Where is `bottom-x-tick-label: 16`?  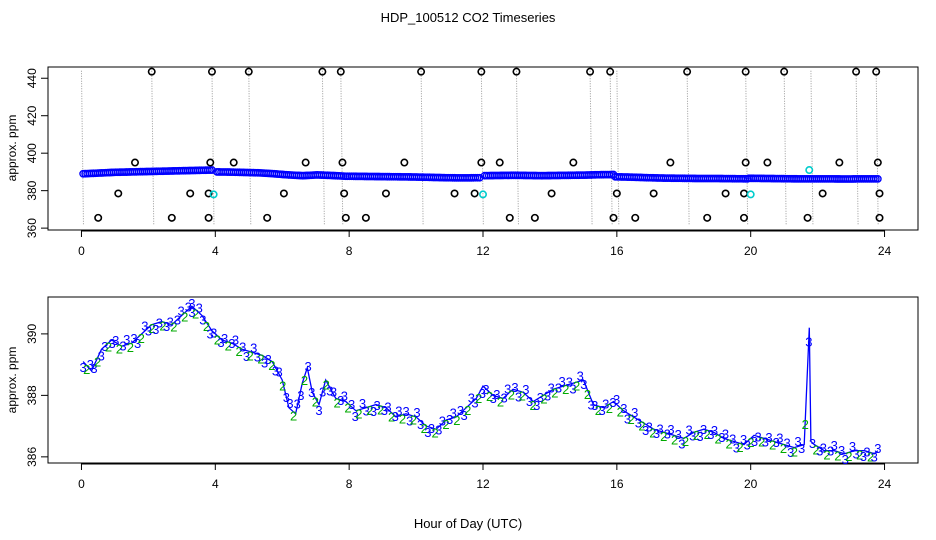 bottom-x-tick-label: 16 is located at coordinates (617, 484).